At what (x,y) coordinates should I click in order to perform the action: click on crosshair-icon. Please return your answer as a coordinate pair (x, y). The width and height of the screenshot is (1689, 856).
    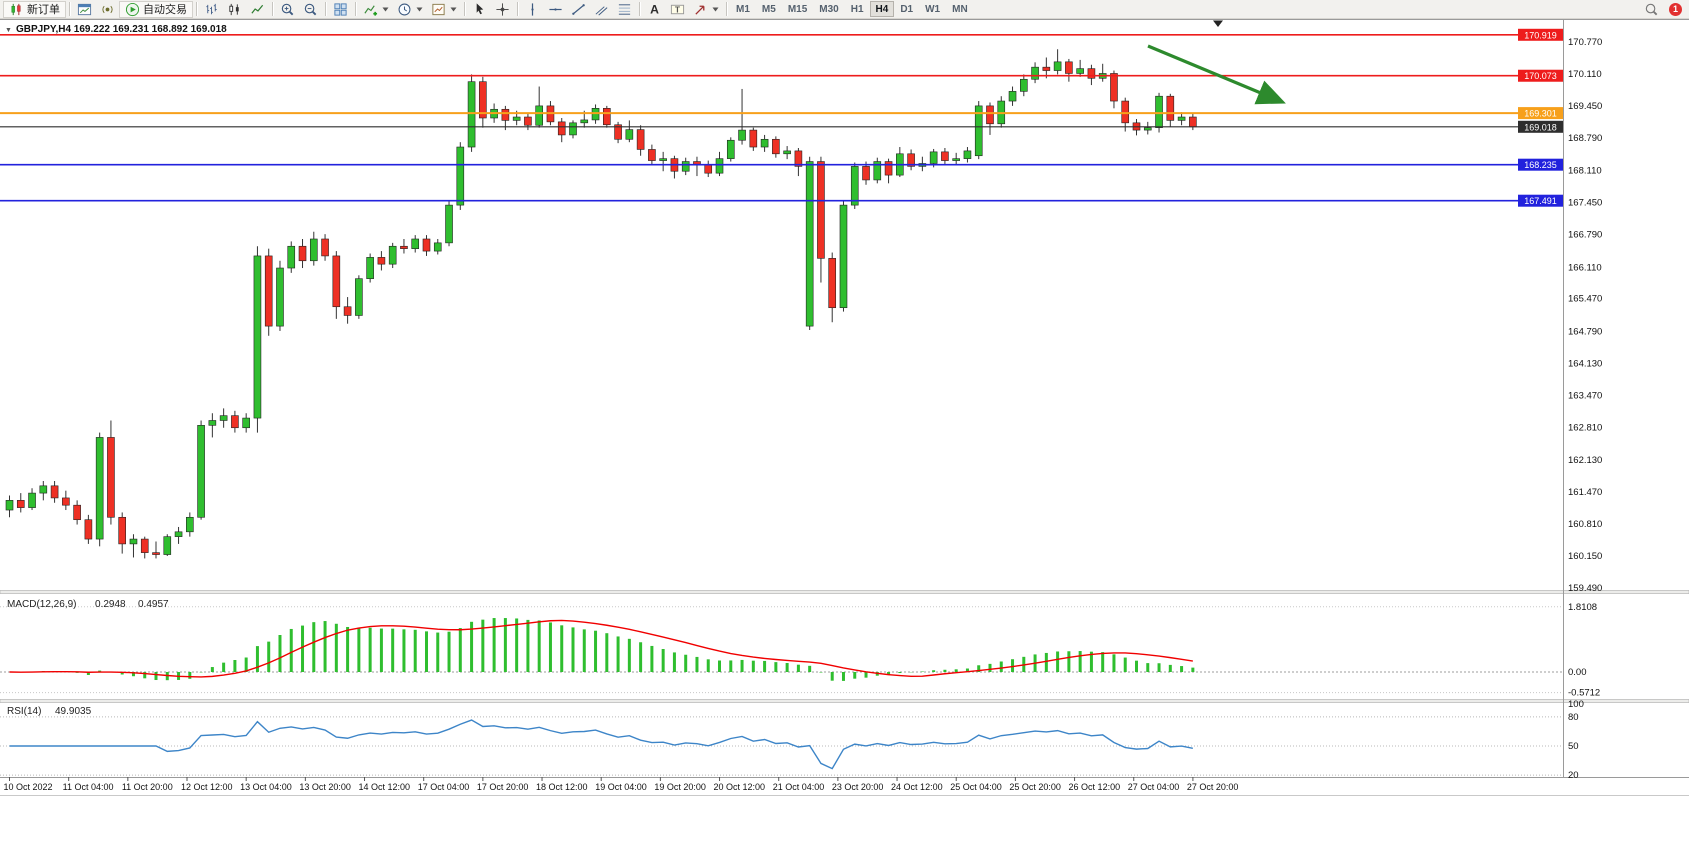
    Looking at the image, I should click on (502, 9).